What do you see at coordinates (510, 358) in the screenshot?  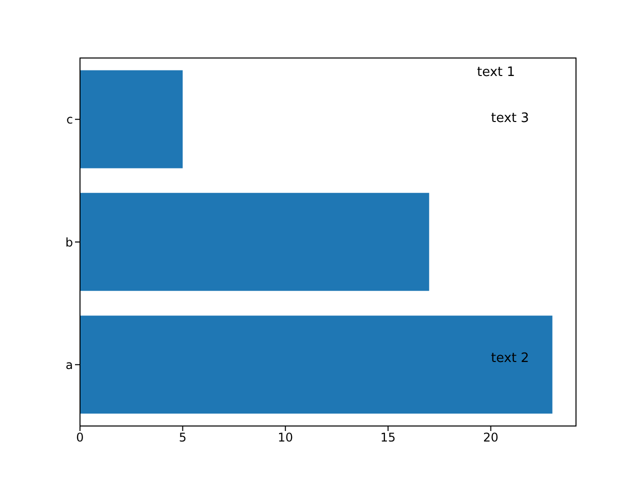 I see `annotation: text 2` at bounding box center [510, 358].